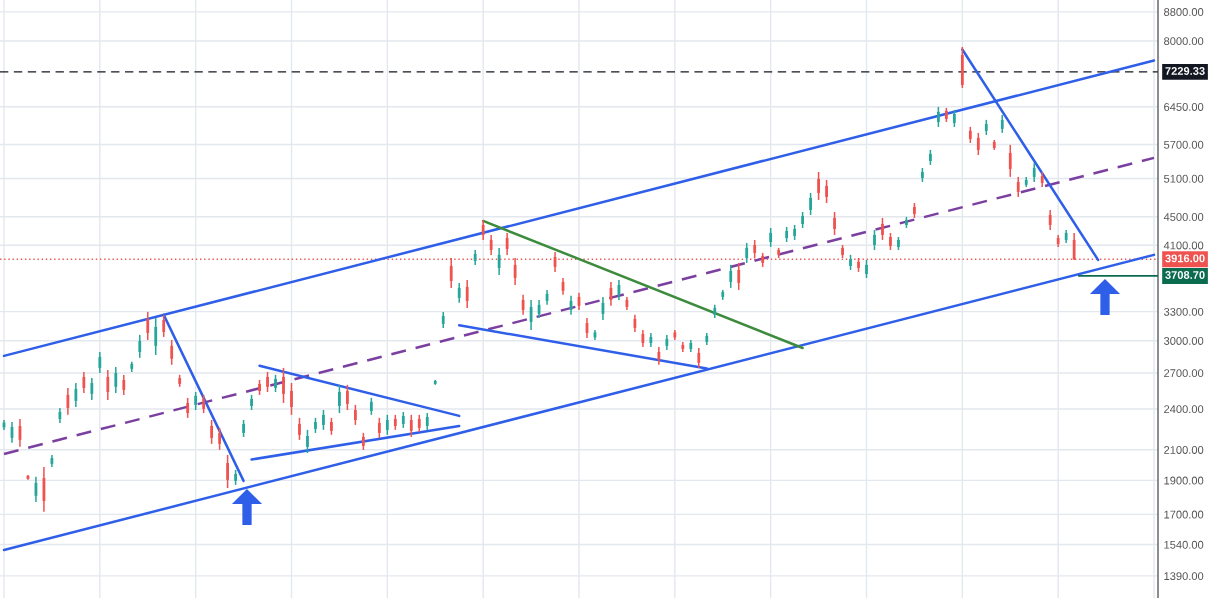 This screenshot has width=1214, height=598. Describe the element at coordinates (1185, 275) in the screenshot. I see `ref-line-label: 3708.70` at that location.